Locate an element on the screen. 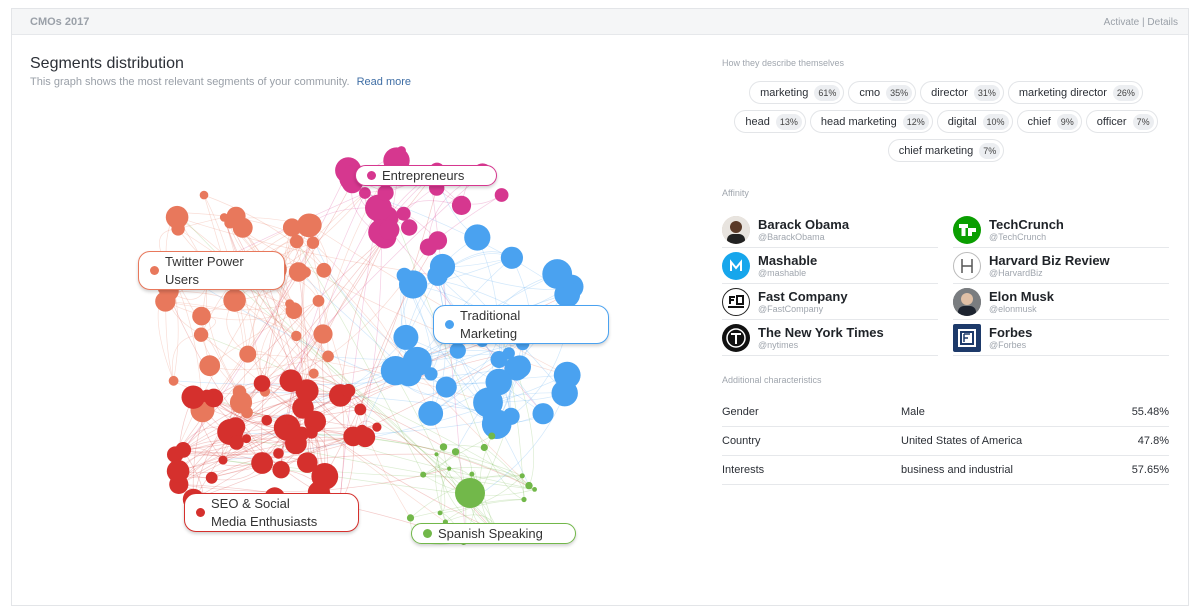  tag-label: chief is located at coordinates (1039, 121).